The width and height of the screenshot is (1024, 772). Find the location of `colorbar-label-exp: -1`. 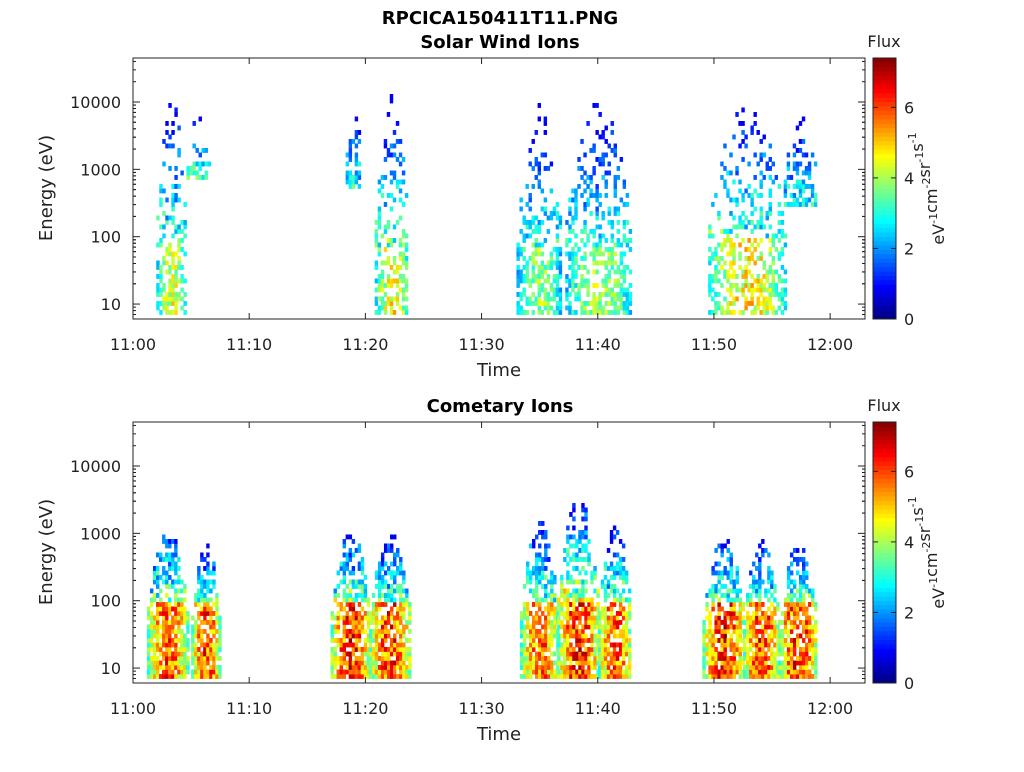

colorbar-label-exp: -1 is located at coordinates (912, 501).